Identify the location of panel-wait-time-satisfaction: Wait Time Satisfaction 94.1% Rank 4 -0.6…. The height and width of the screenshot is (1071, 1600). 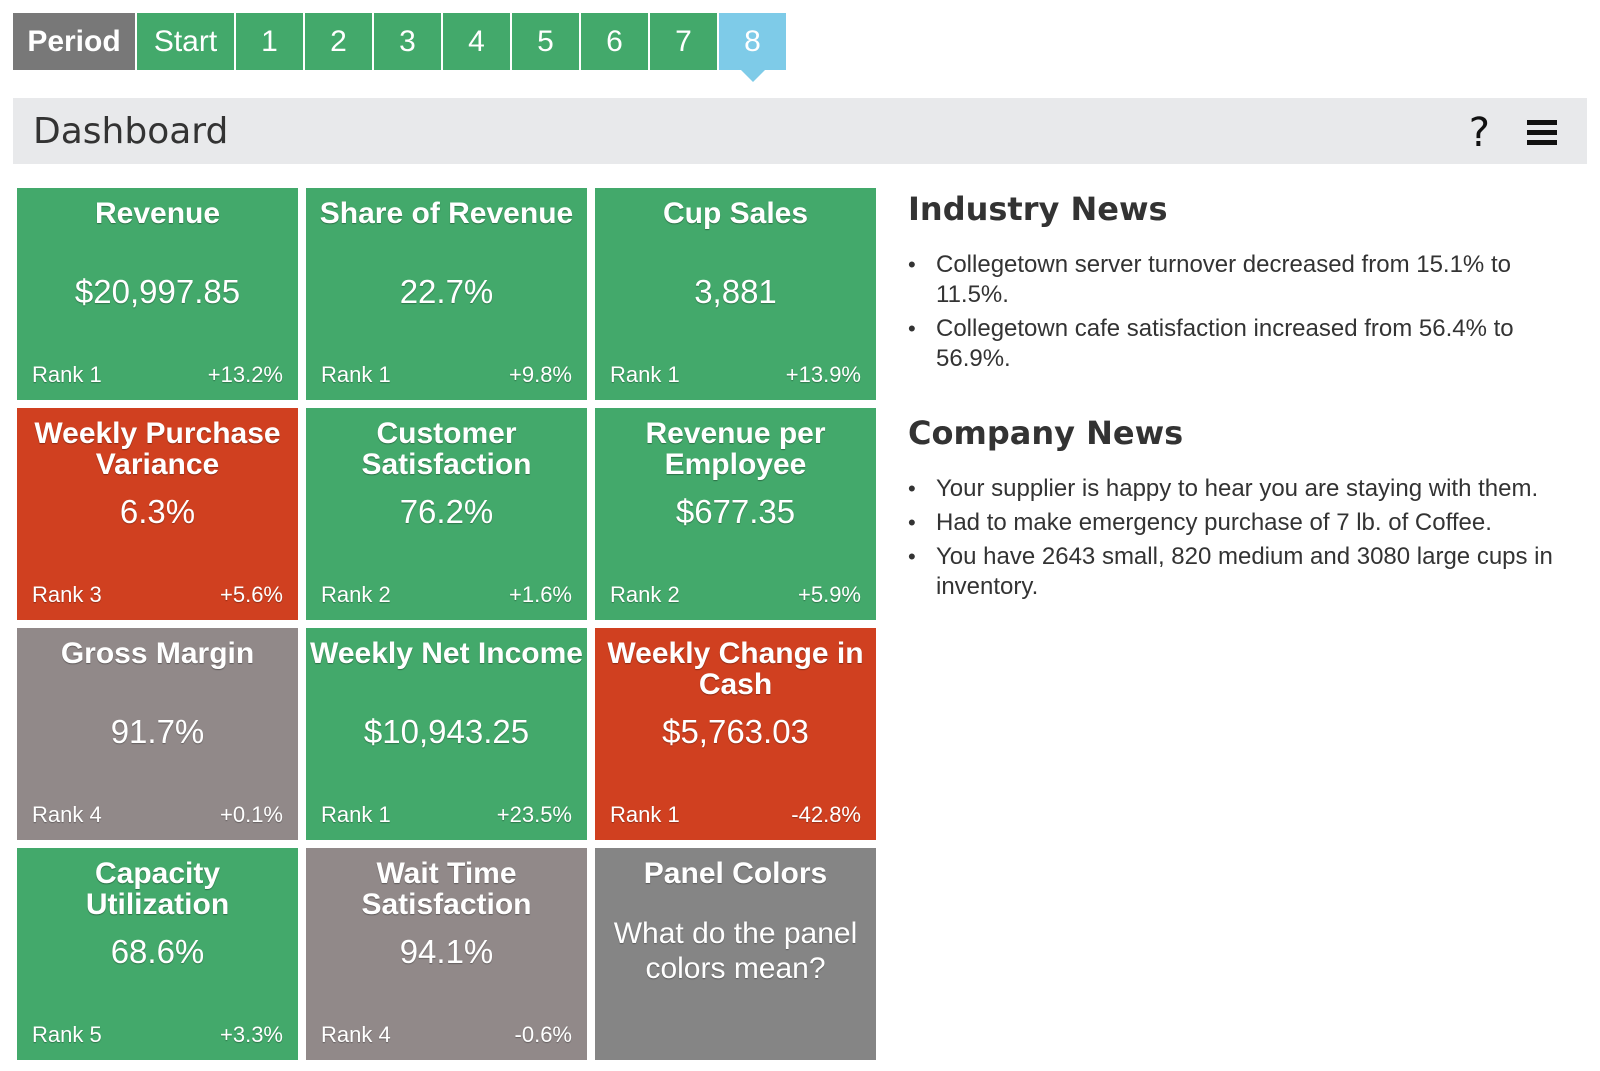
(446, 954).